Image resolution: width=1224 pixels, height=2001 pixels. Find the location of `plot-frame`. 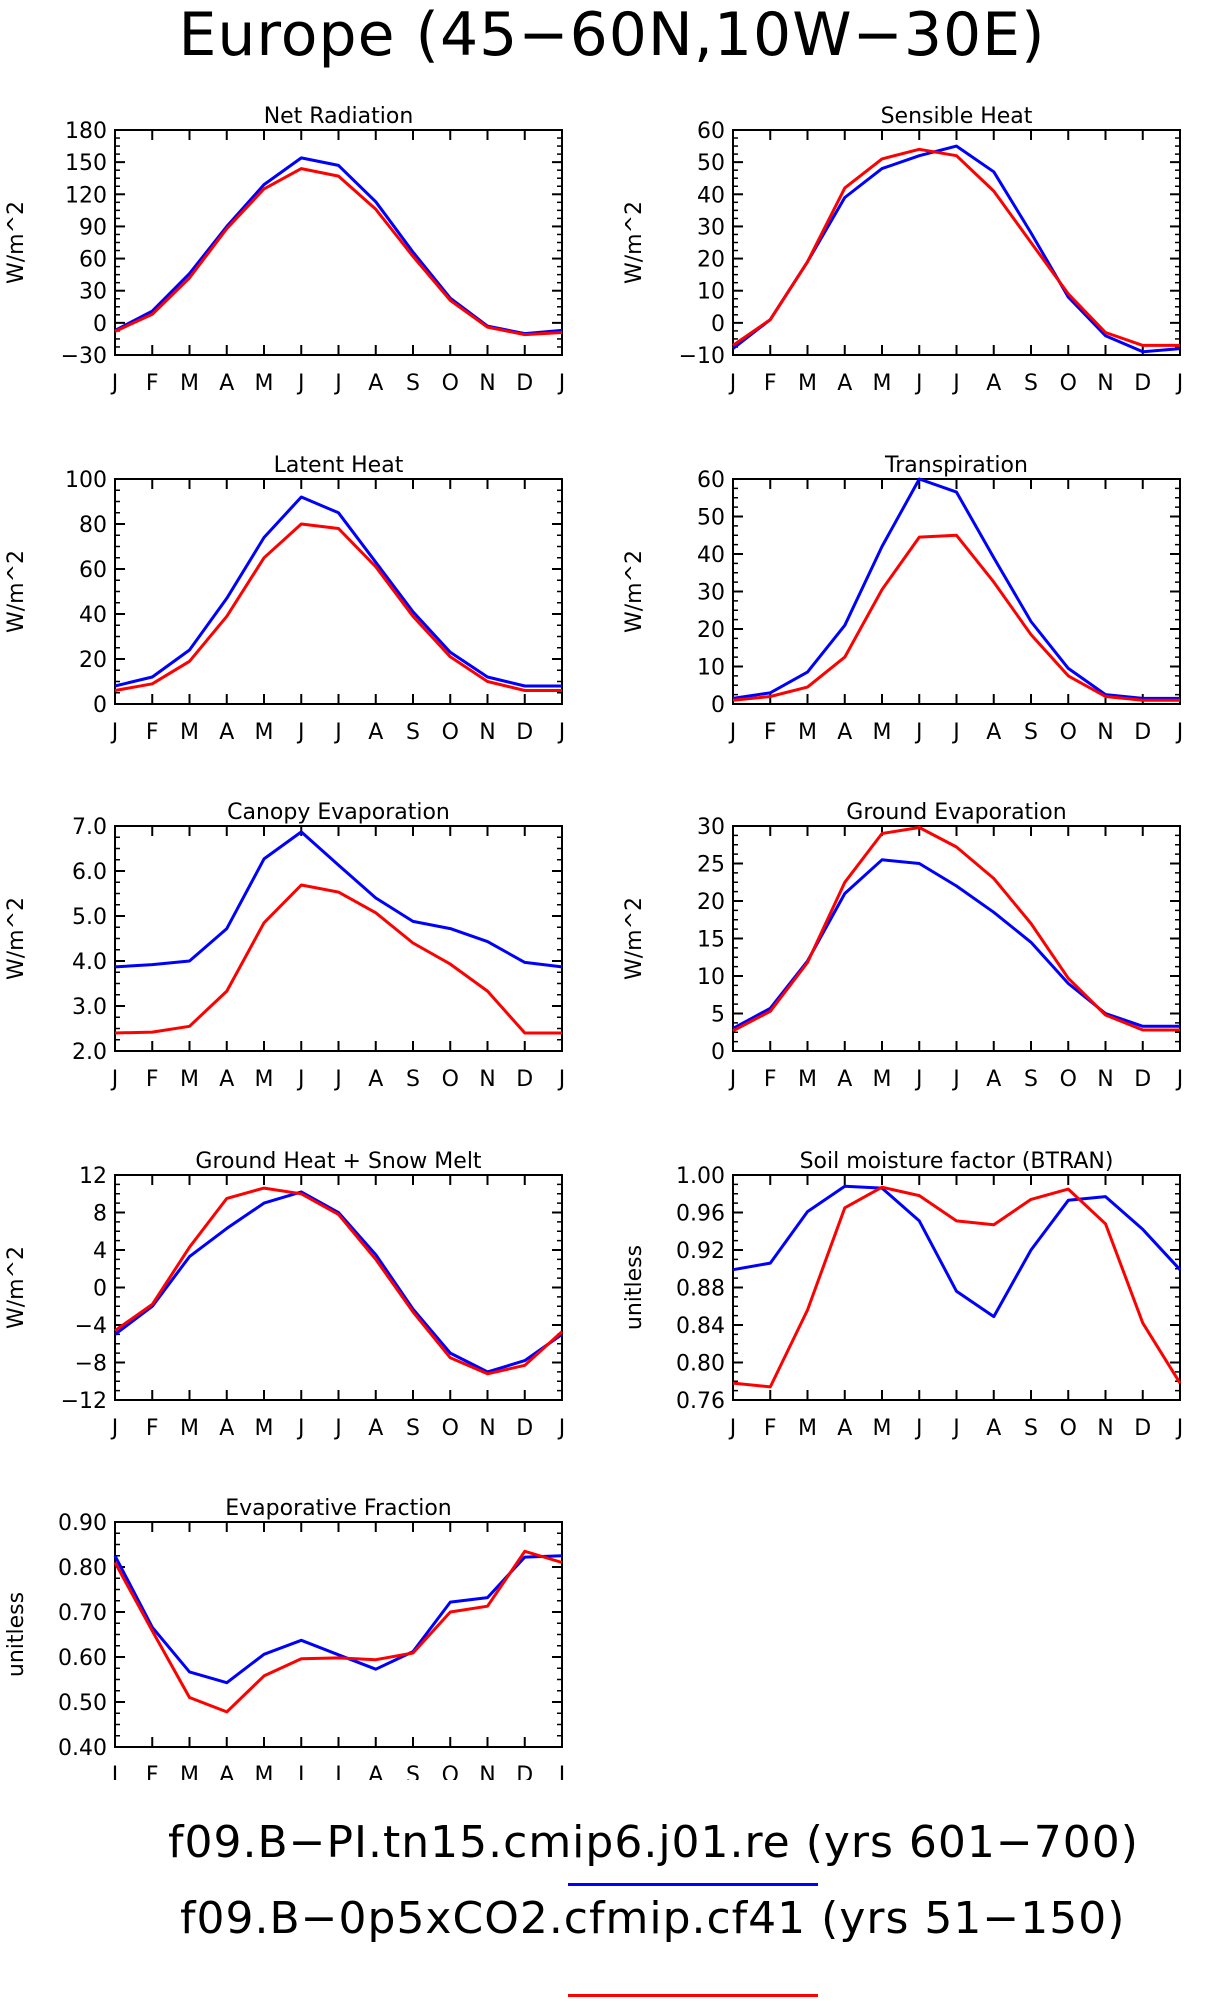

plot-frame is located at coordinates (338, 1287).